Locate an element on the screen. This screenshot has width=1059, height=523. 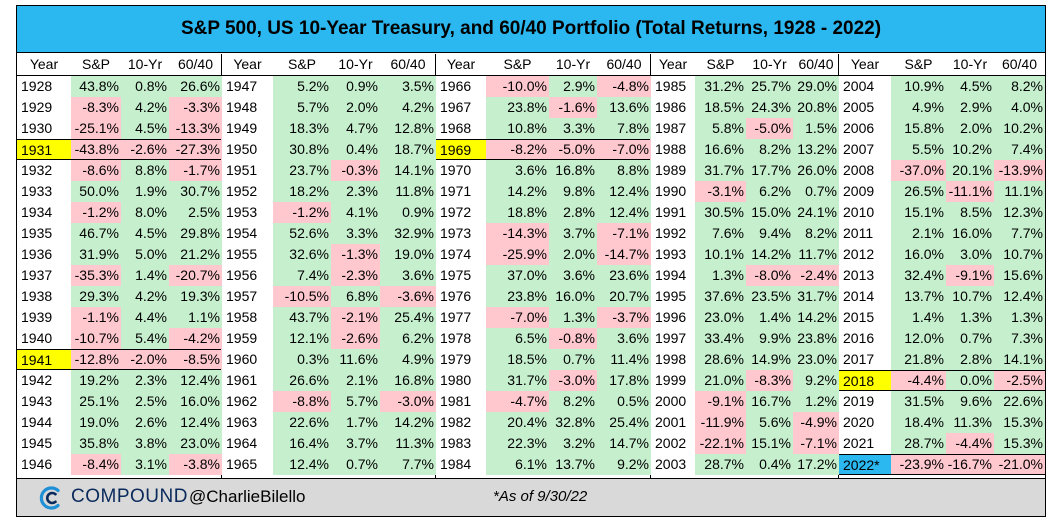
year-cell: 1953 is located at coordinates (242, 212).